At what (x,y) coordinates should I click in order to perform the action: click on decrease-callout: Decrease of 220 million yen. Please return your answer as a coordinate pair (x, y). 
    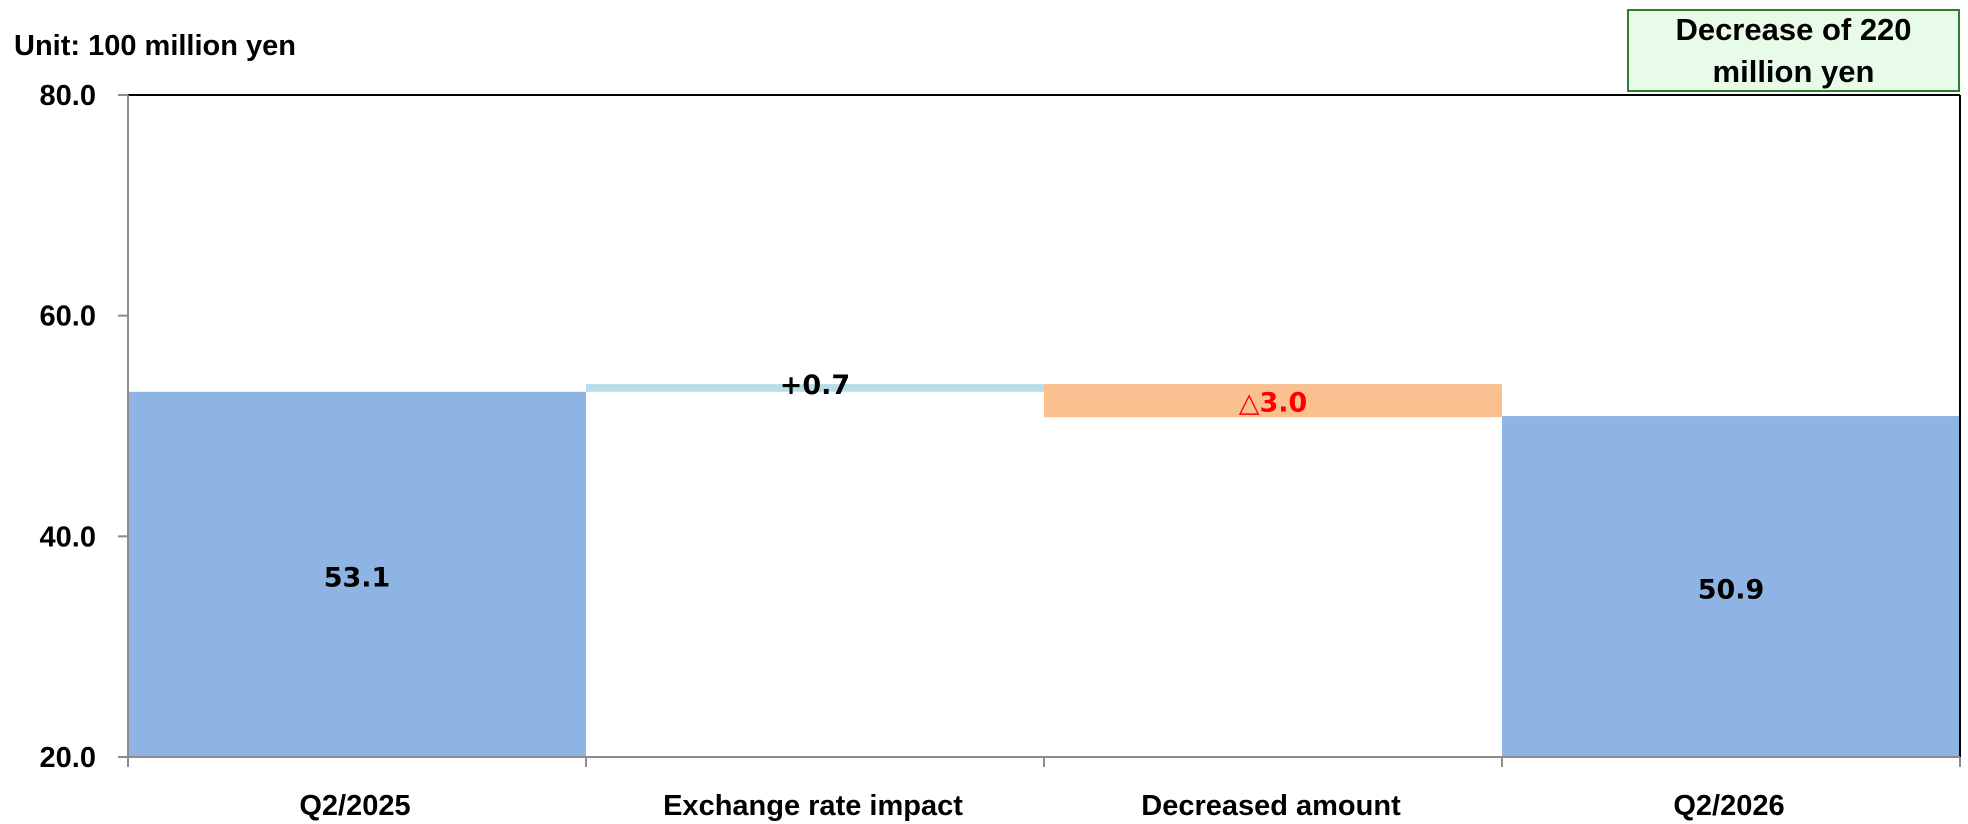
    Looking at the image, I should click on (1793, 50).